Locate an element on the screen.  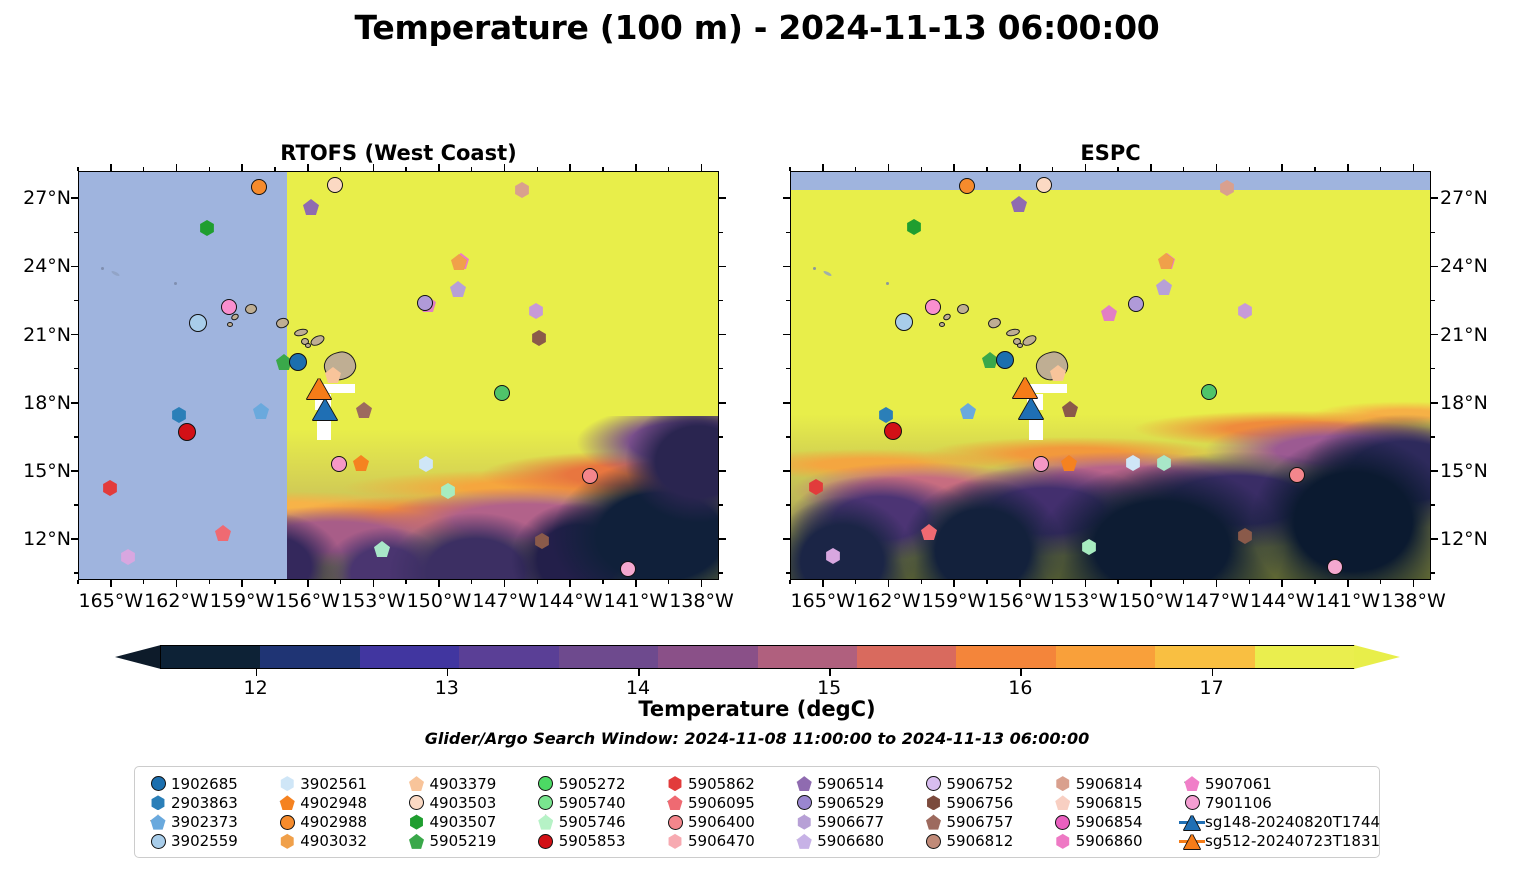
legend-item: 5906854 is located at coordinates (1114, 822).